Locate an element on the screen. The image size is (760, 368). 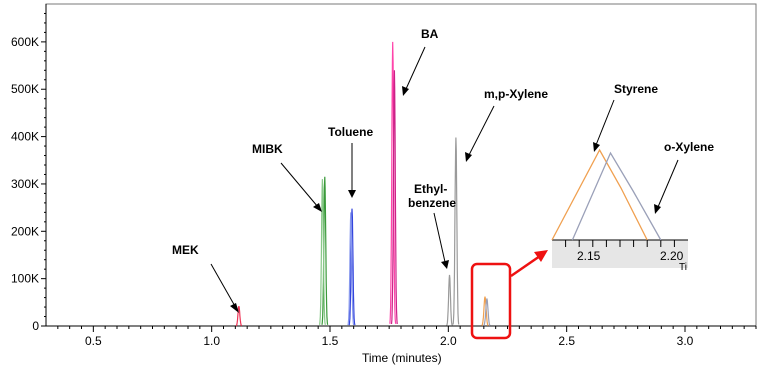
label-o-xylene: o-Xylene is located at coordinates (689, 147).